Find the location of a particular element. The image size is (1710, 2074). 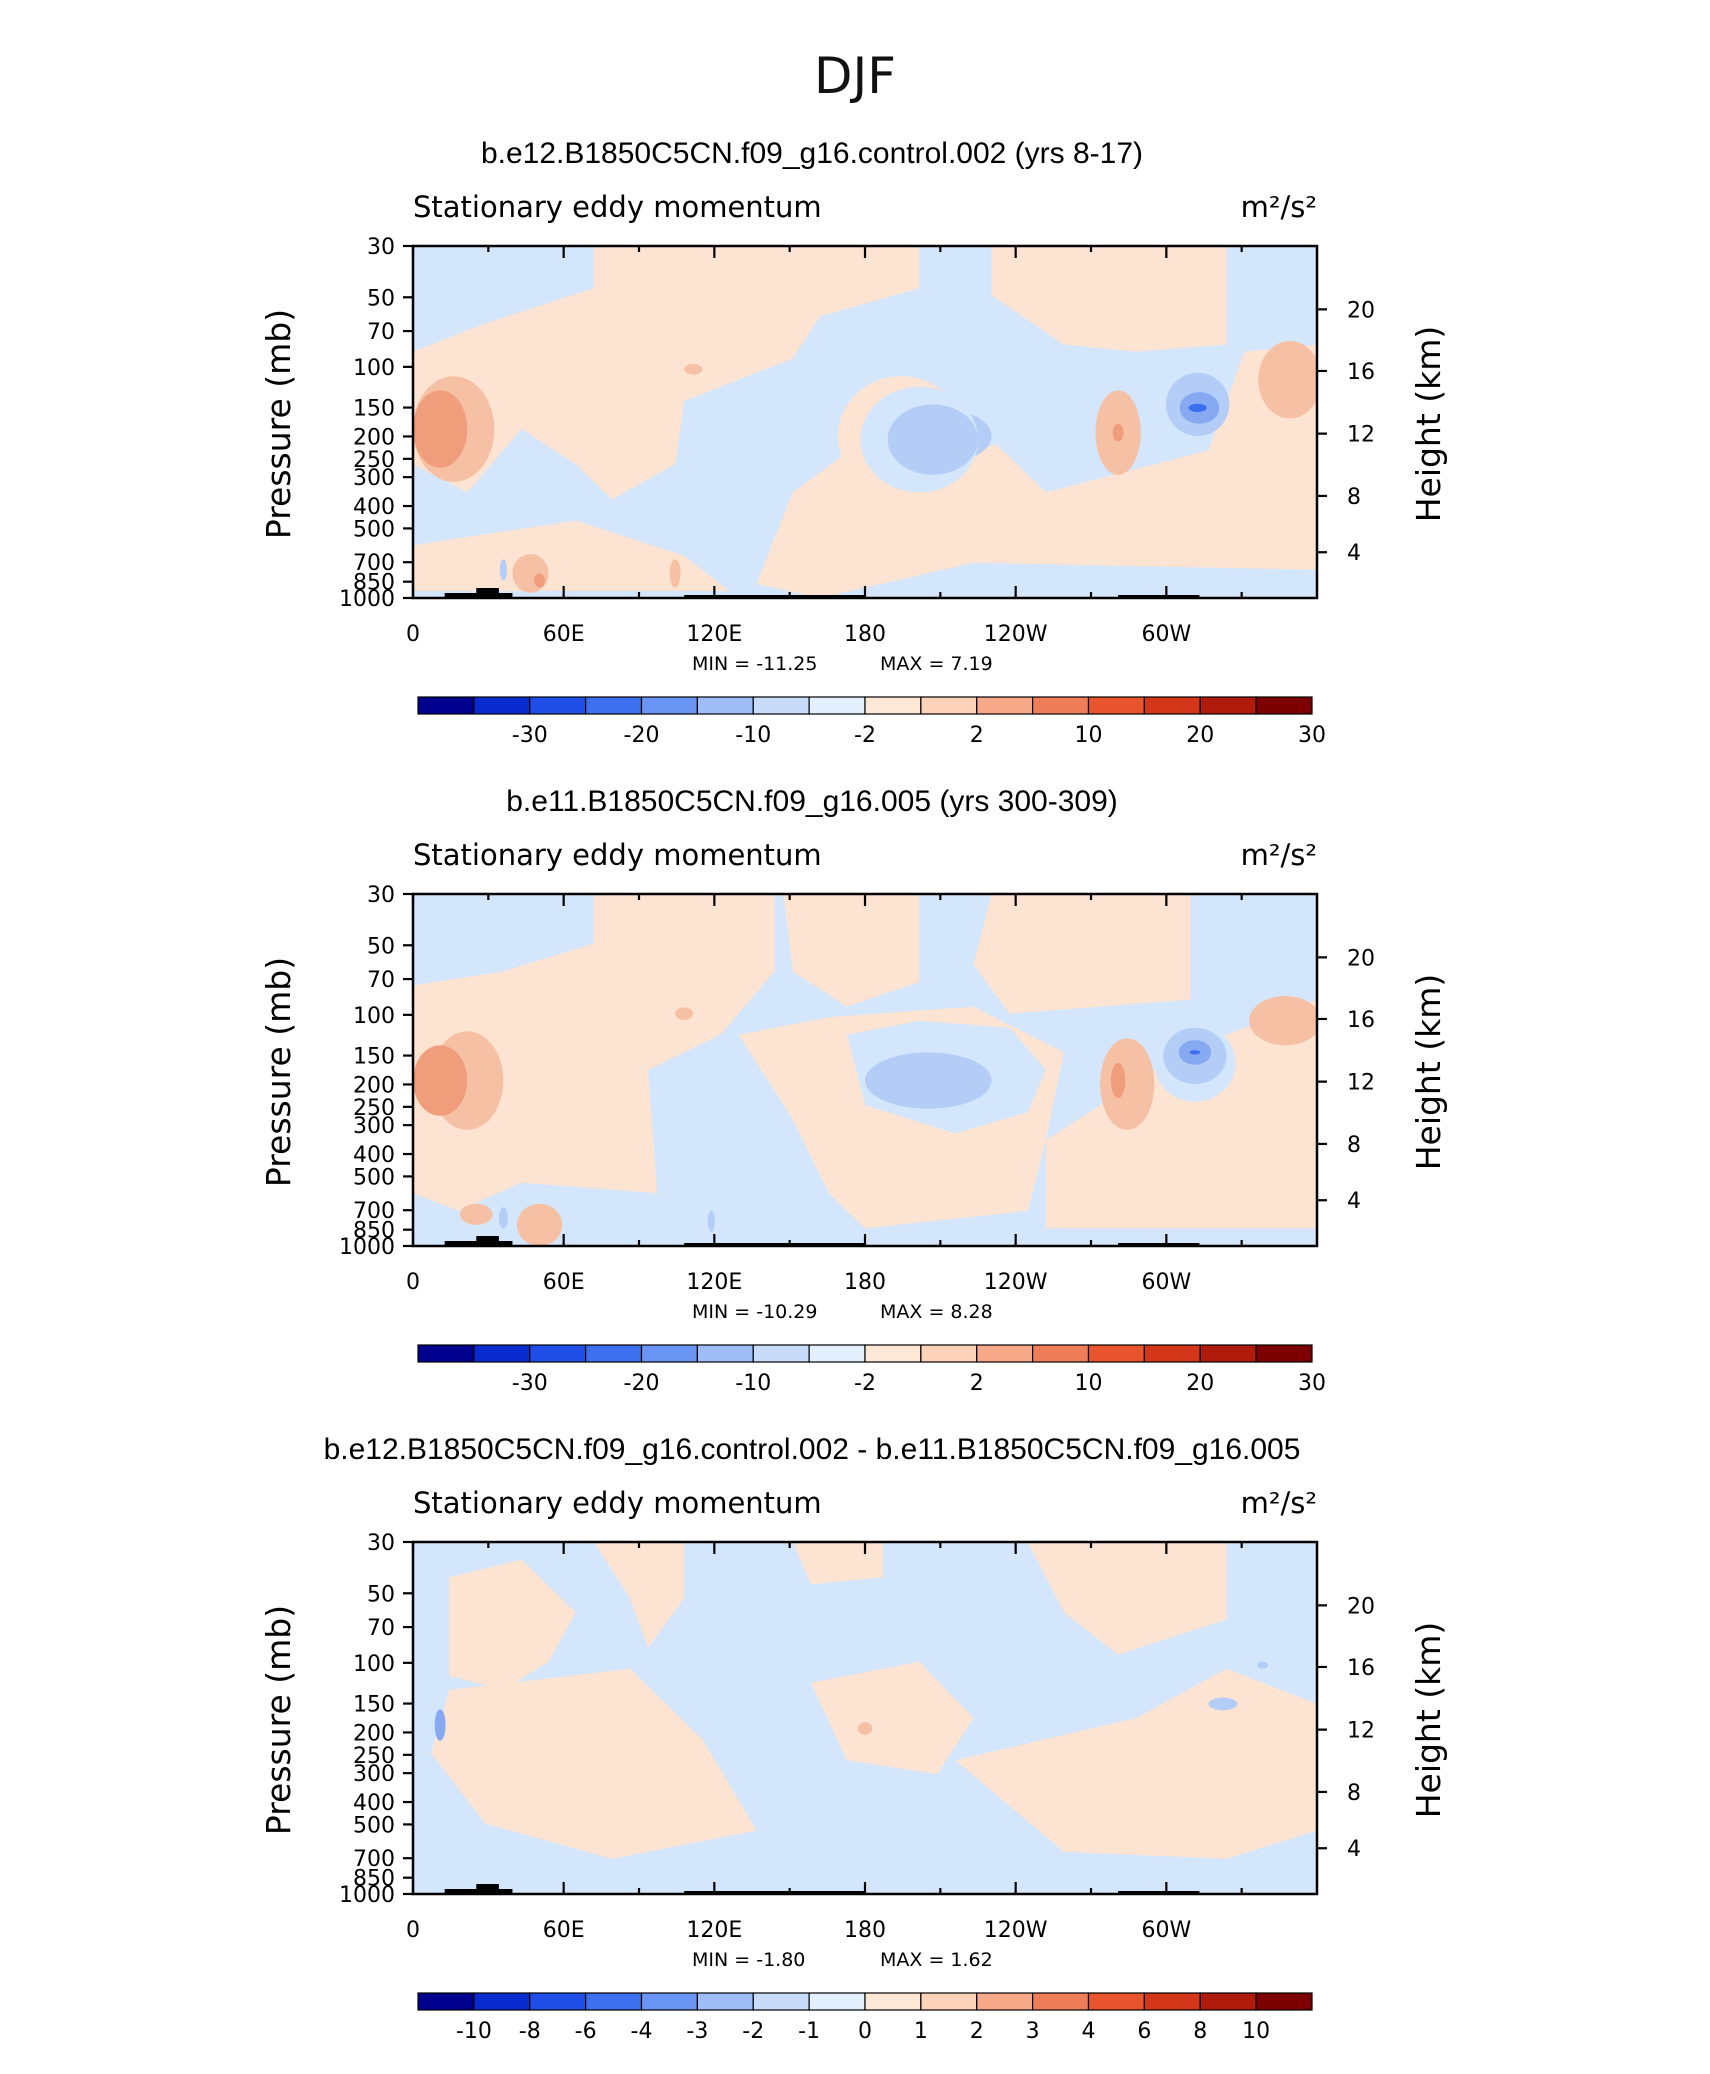

y-tick-label: 700 is located at coordinates (374, 563).